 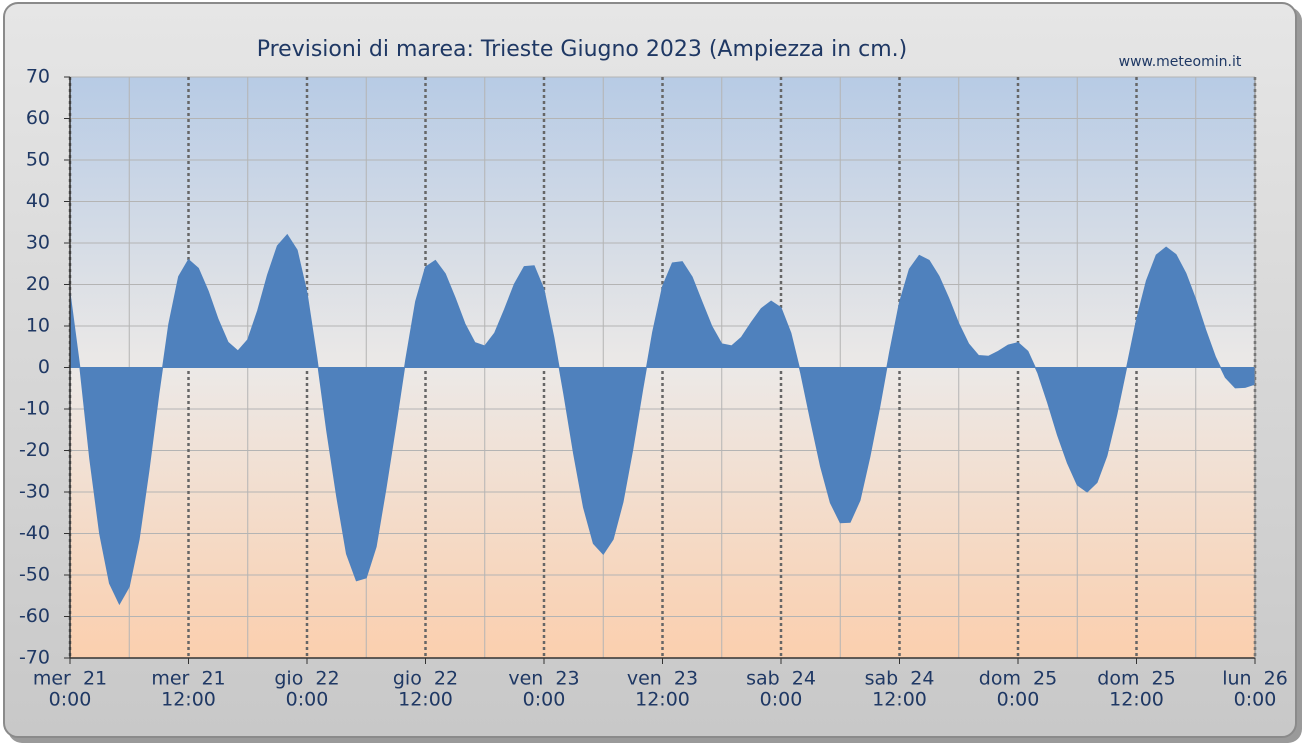 What do you see at coordinates (34, 658) in the screenshot?
I see `y-tick-label: -70` at bounding box center [34, 658].